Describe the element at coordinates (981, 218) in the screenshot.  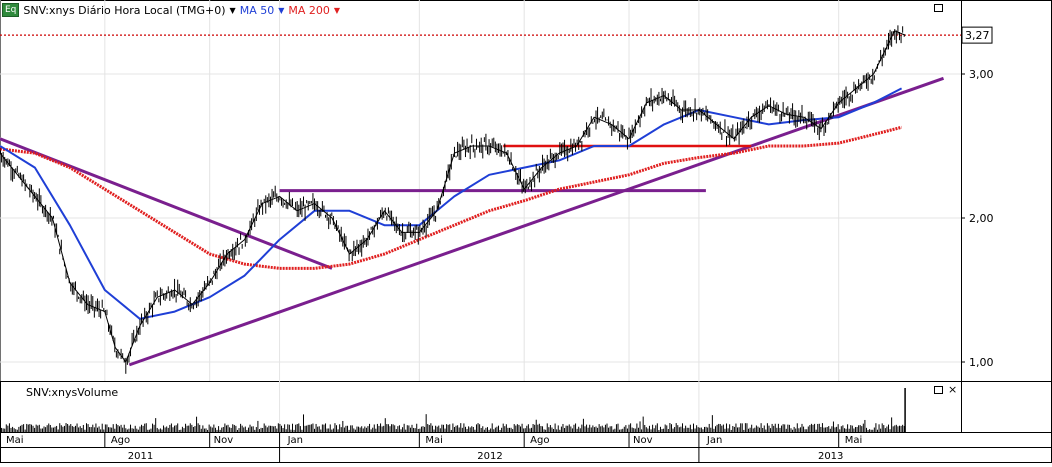
I see `y-tick-label: 2,00` at that location.